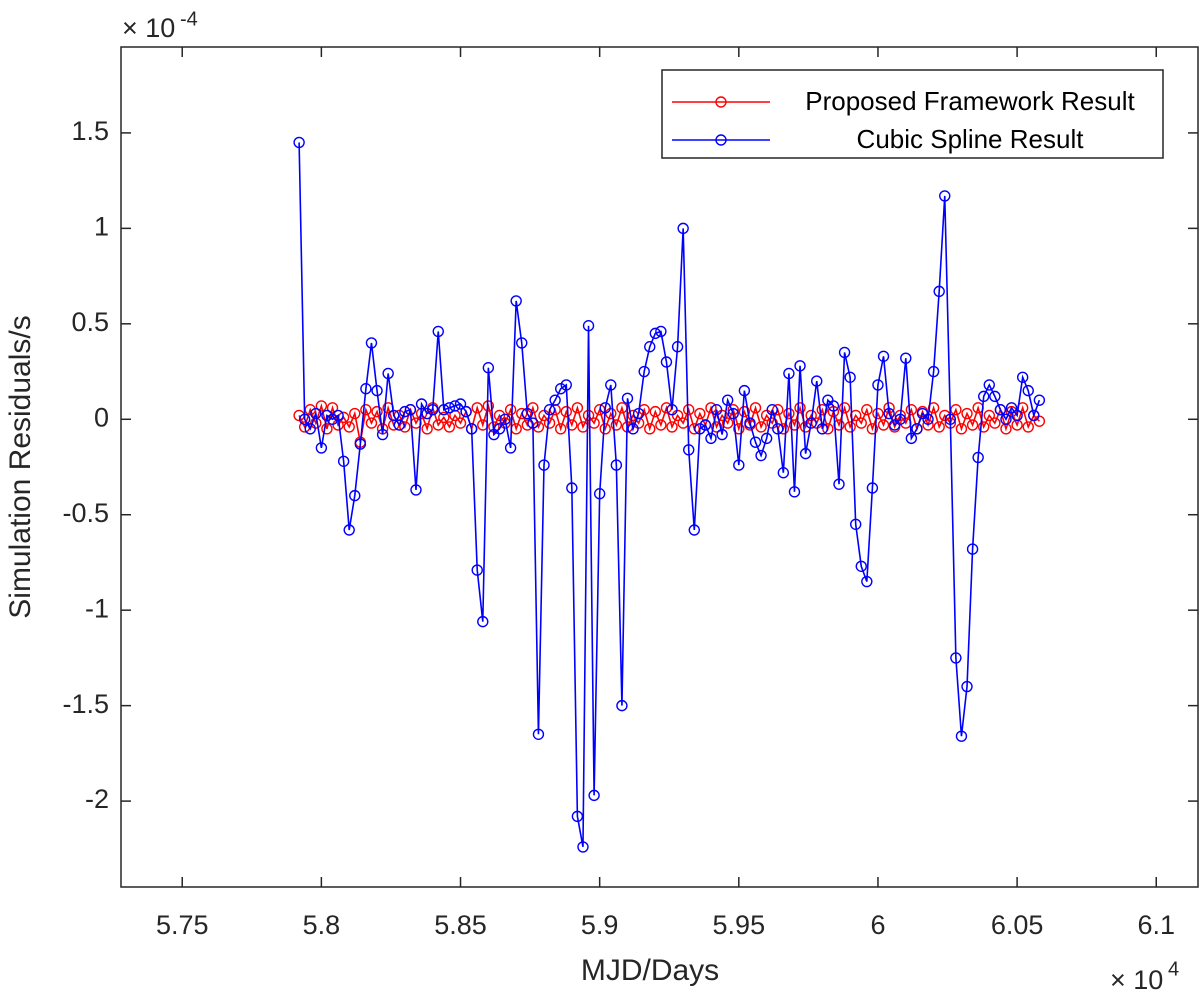 The width and height of the screenshot is (1200, 1004). I want to click on x-axis-label: MJD/Days, so click(650, 970).